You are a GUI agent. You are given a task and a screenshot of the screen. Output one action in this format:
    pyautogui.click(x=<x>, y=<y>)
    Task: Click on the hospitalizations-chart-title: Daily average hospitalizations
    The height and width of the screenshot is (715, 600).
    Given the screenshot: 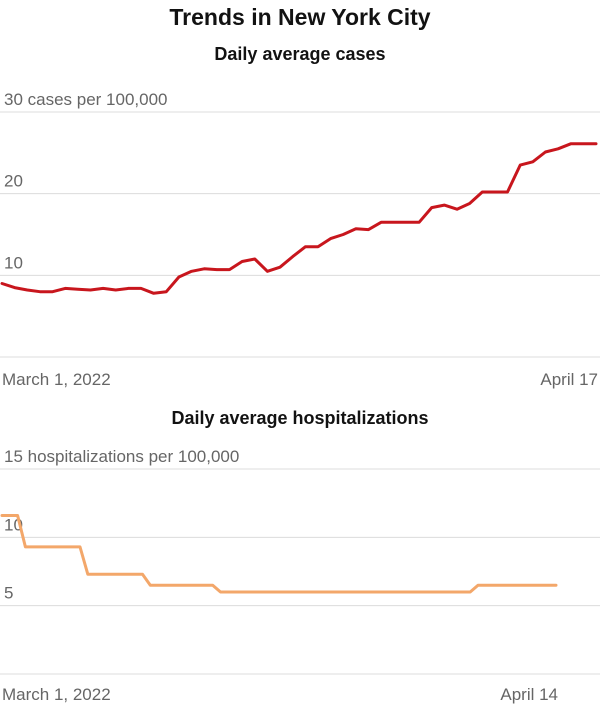 What is the action you would take?
    pyautogui.click(x=300, y=418)
    